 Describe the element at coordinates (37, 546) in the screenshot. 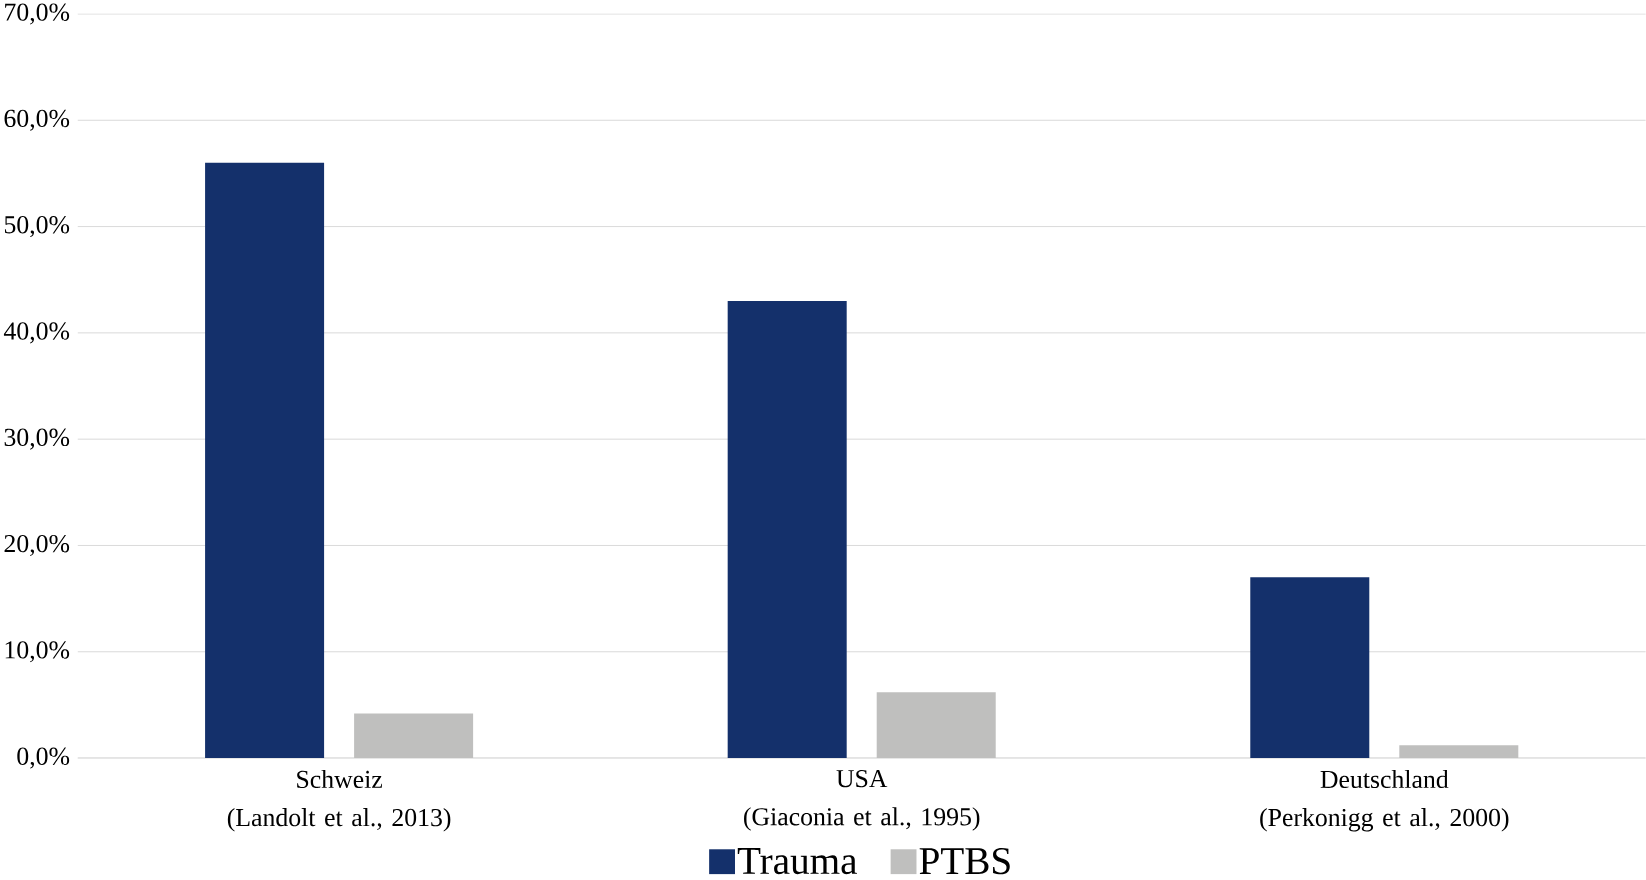

I see `y-tick-label: 20,0%` at that location.